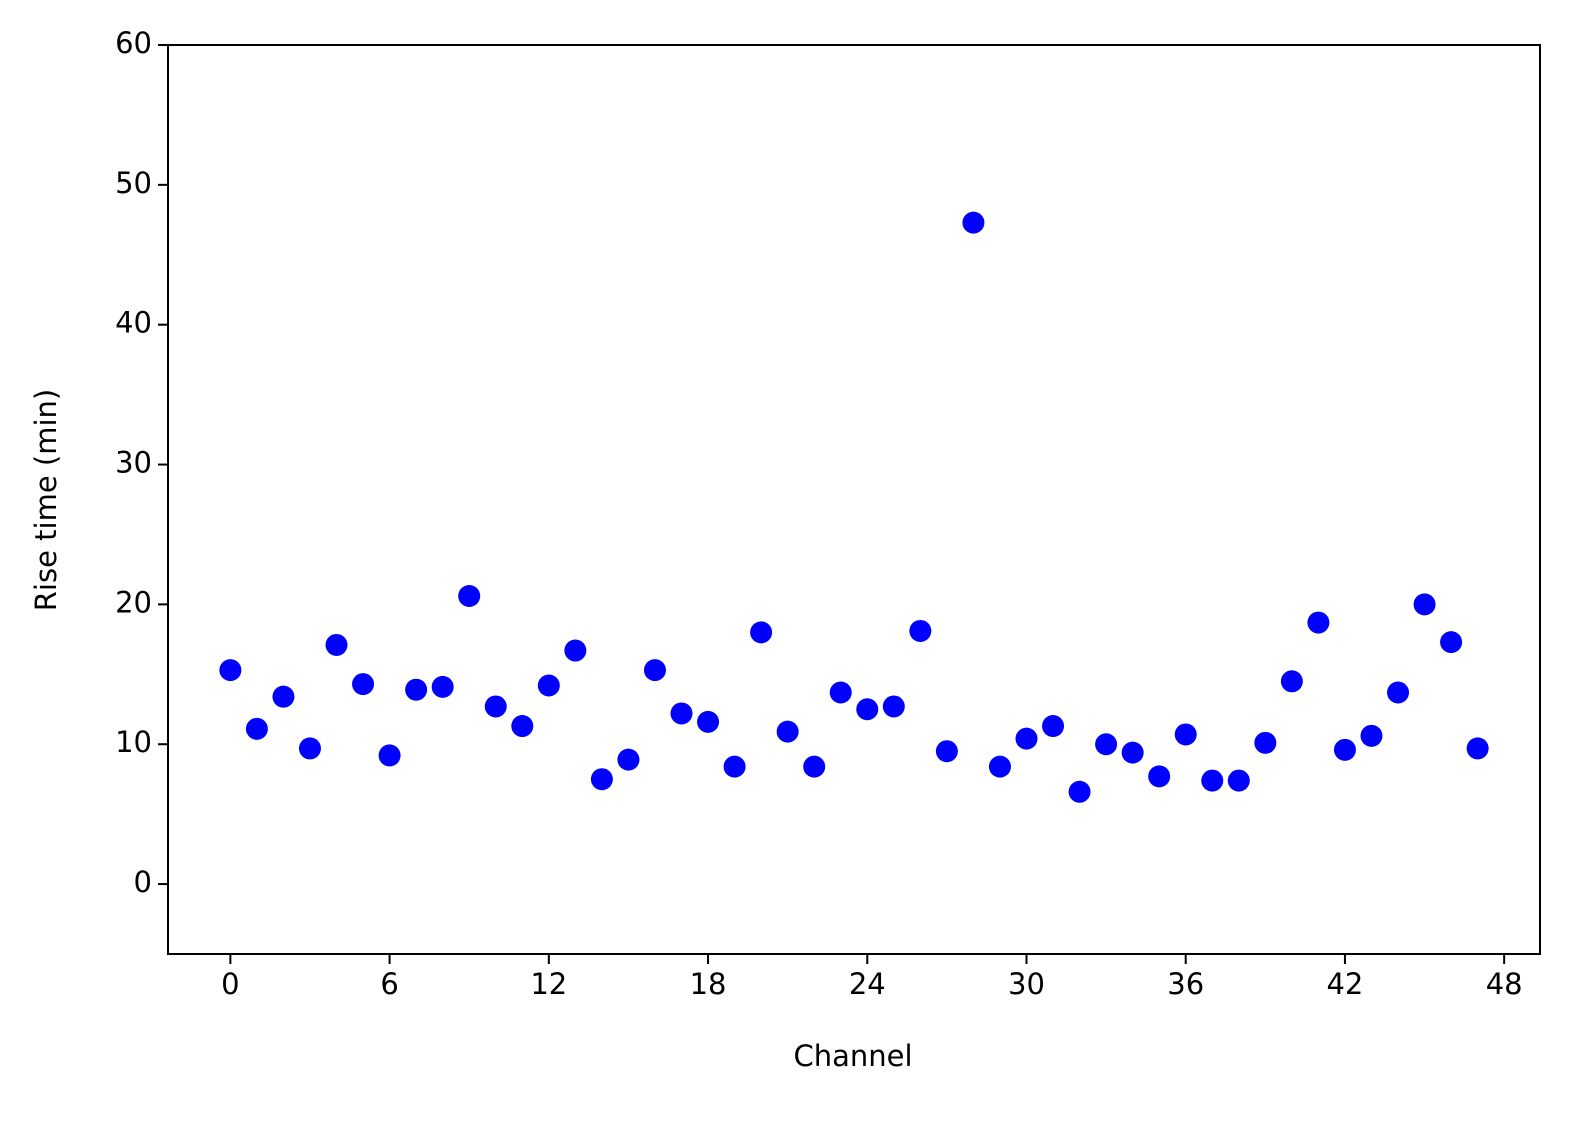  What do you see at coordinates (1344, 984) in the screenshot?
I see `x-tick-label: 42` at bounding box center [1344, 984].